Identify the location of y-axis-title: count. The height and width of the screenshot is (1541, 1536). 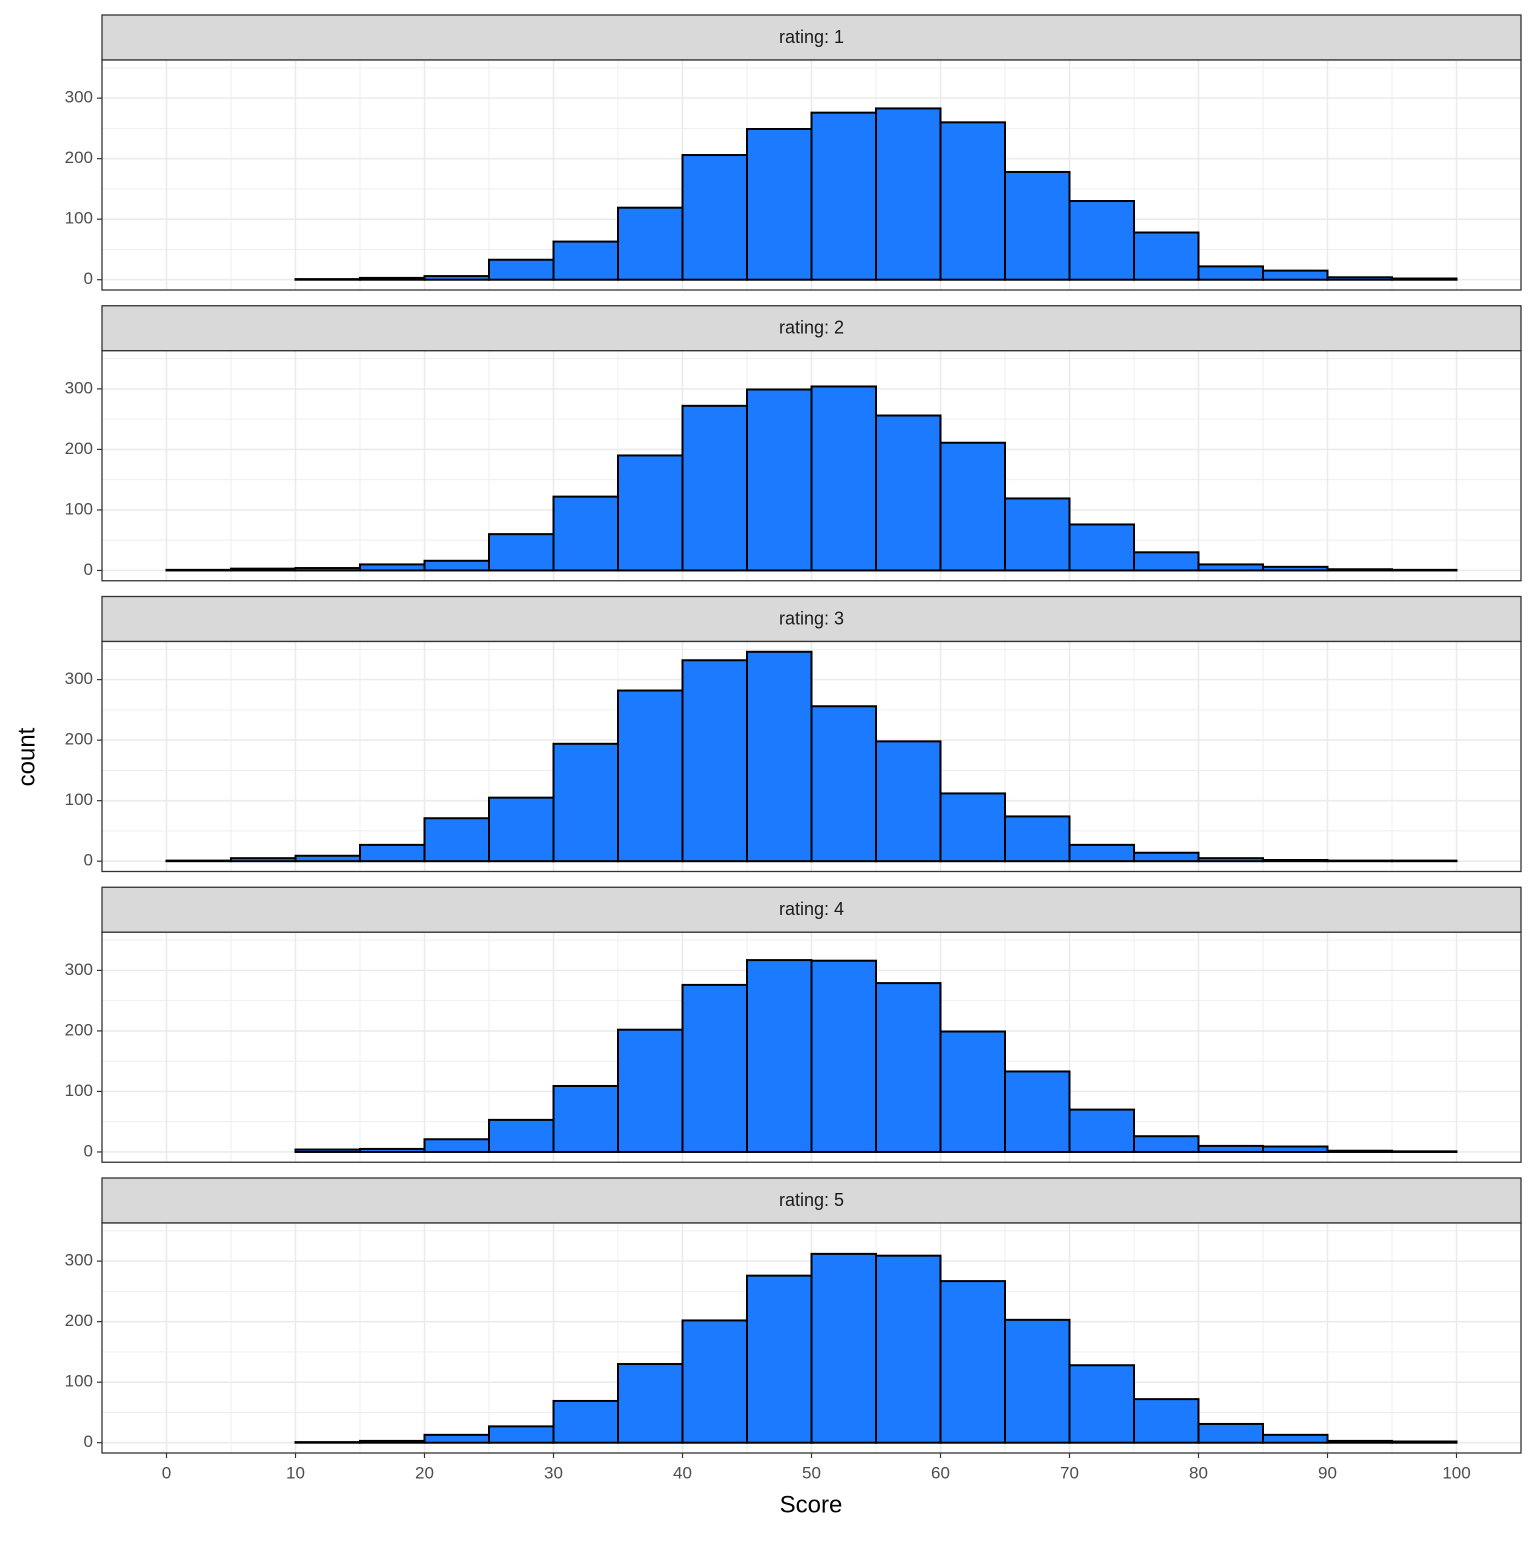
(26, 756).